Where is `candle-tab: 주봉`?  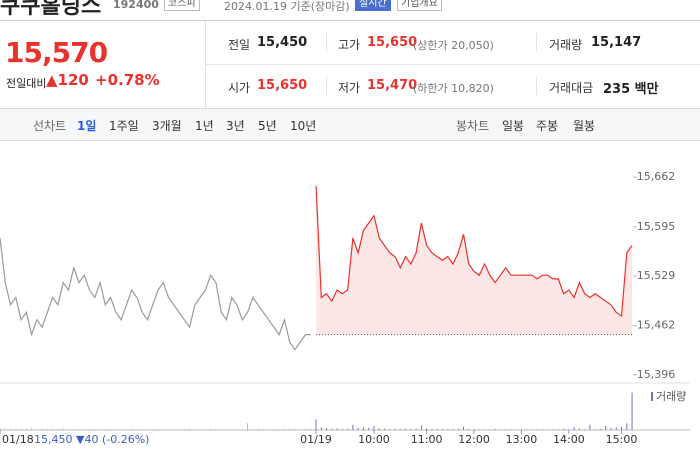
candle-tab: 주봉 is located at coordinates (547, 126).